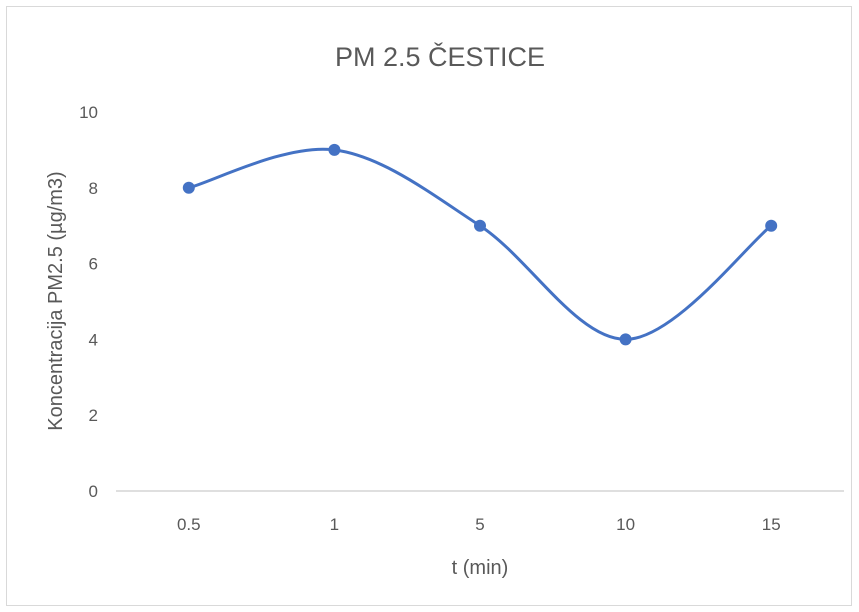 This screenshot has width=859, height=612. What do you see at coordinates (334, 524) in the screenshot?
I see `x-tick-label: 1` at bounding box center [334, 524].